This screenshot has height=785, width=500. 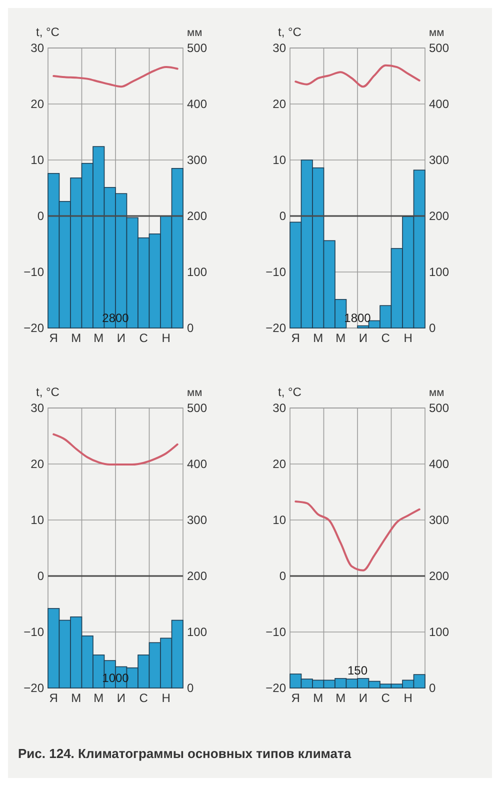 What do you see at coordinates (185, 753) in the screenshot?
I see `text: Рис. 124. Климатограммы основных типов климата` at bounding box center [185, 753].